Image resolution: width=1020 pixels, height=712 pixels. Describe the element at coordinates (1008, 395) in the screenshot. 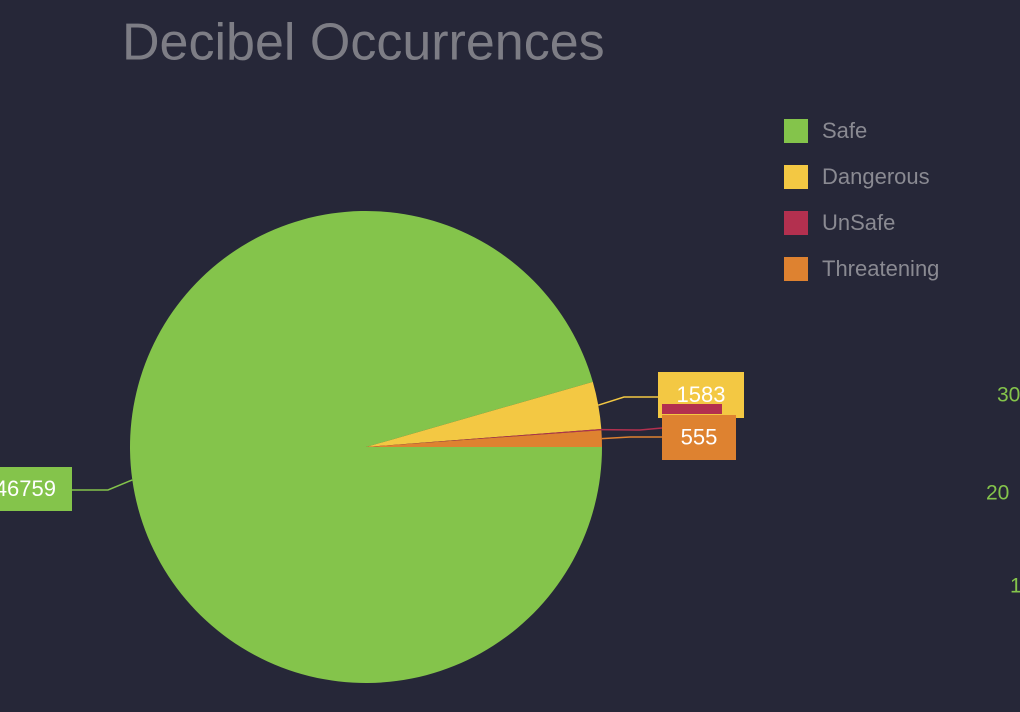

I see `side-axis-label: 30` at that location.